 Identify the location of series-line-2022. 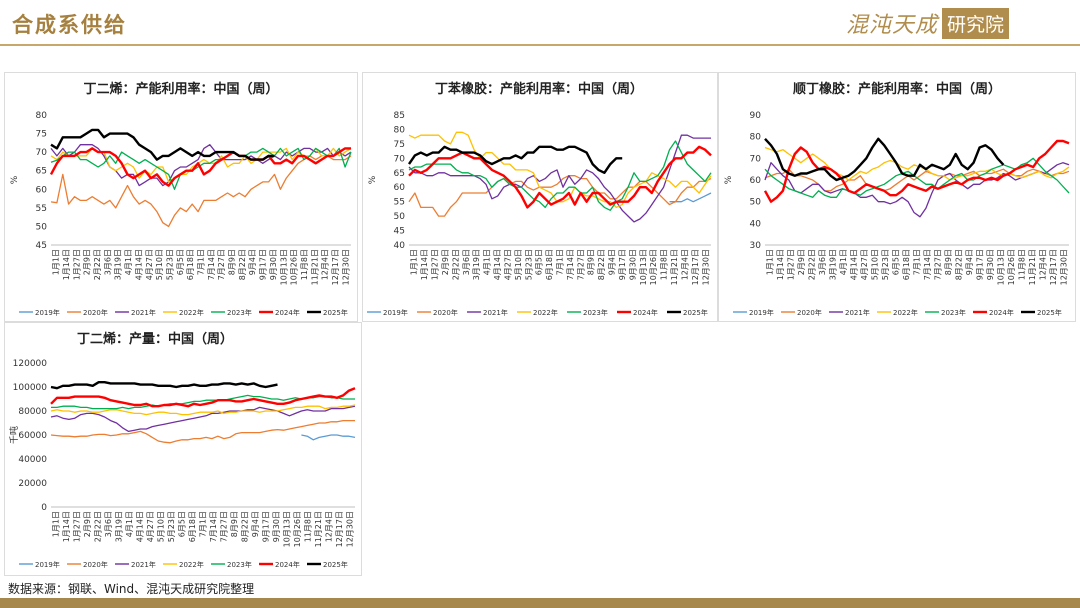
(203, 410).